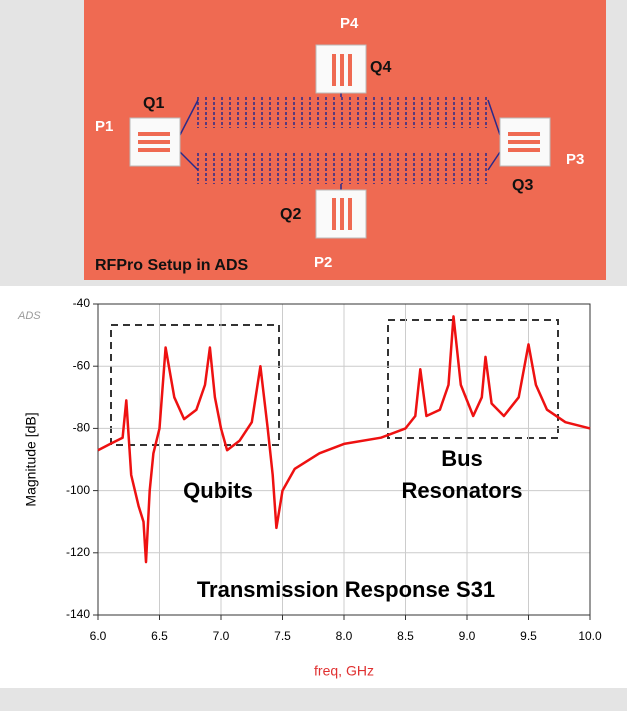  Describe the element at coordinates (172, 265) in the screenshot. I see `layout-title: RFPro Setup in ADS` at that location.